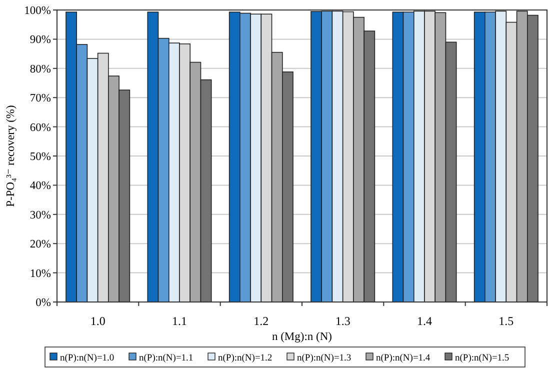 The width and height of the screenshot is (550, 370). Describe the element at coordinates (98, 321) in the screenshot. I see `x-tick-label: 1.0` at that location.